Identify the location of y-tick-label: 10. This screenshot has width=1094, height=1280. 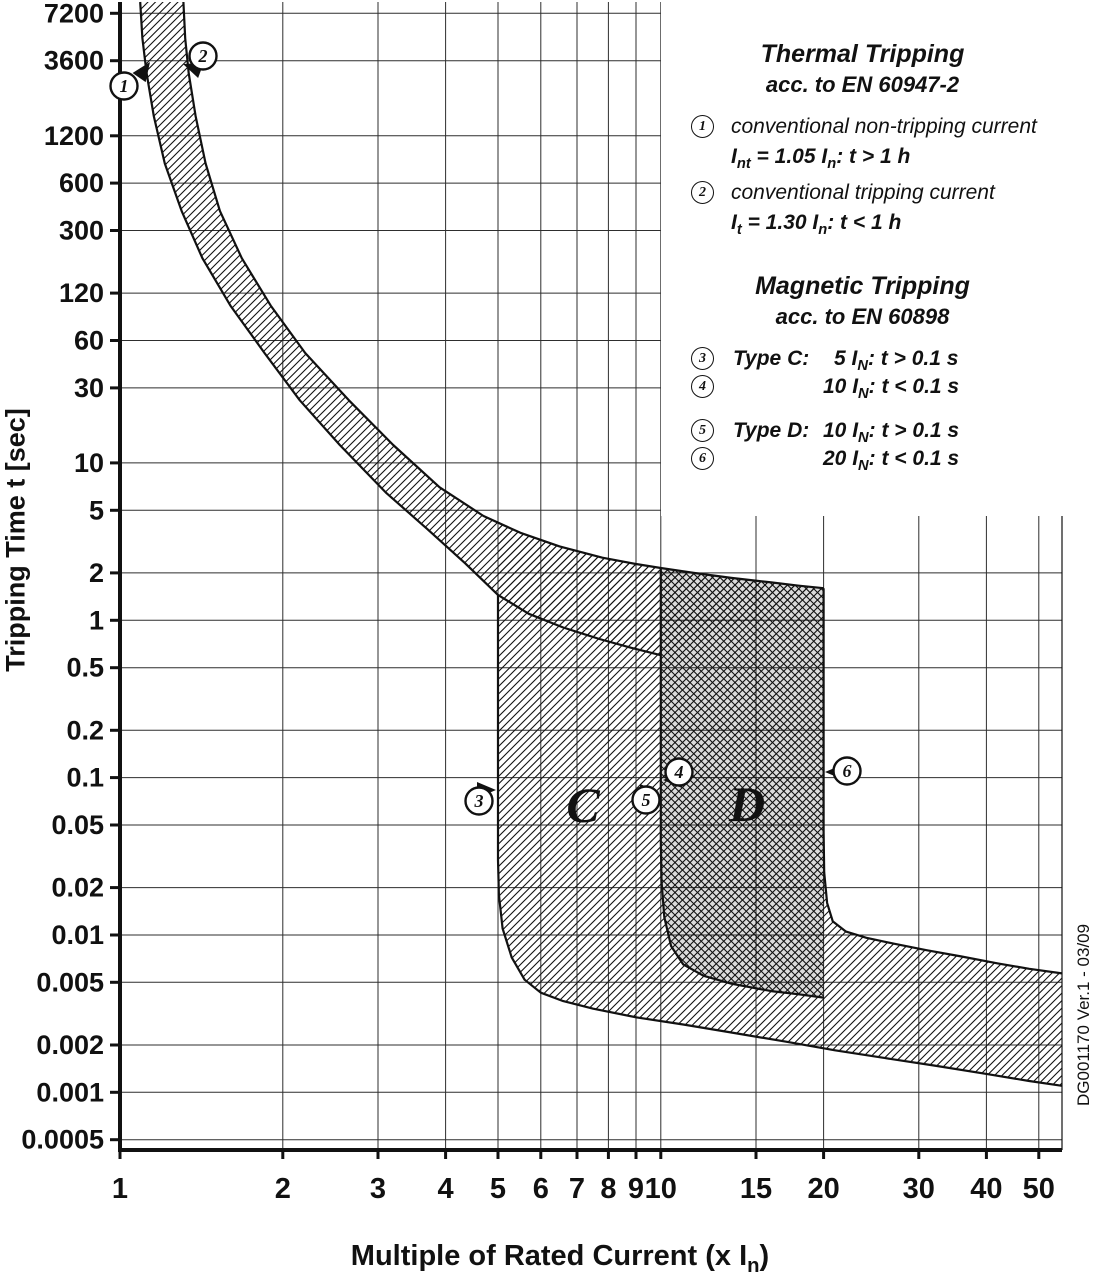
(89, 463).